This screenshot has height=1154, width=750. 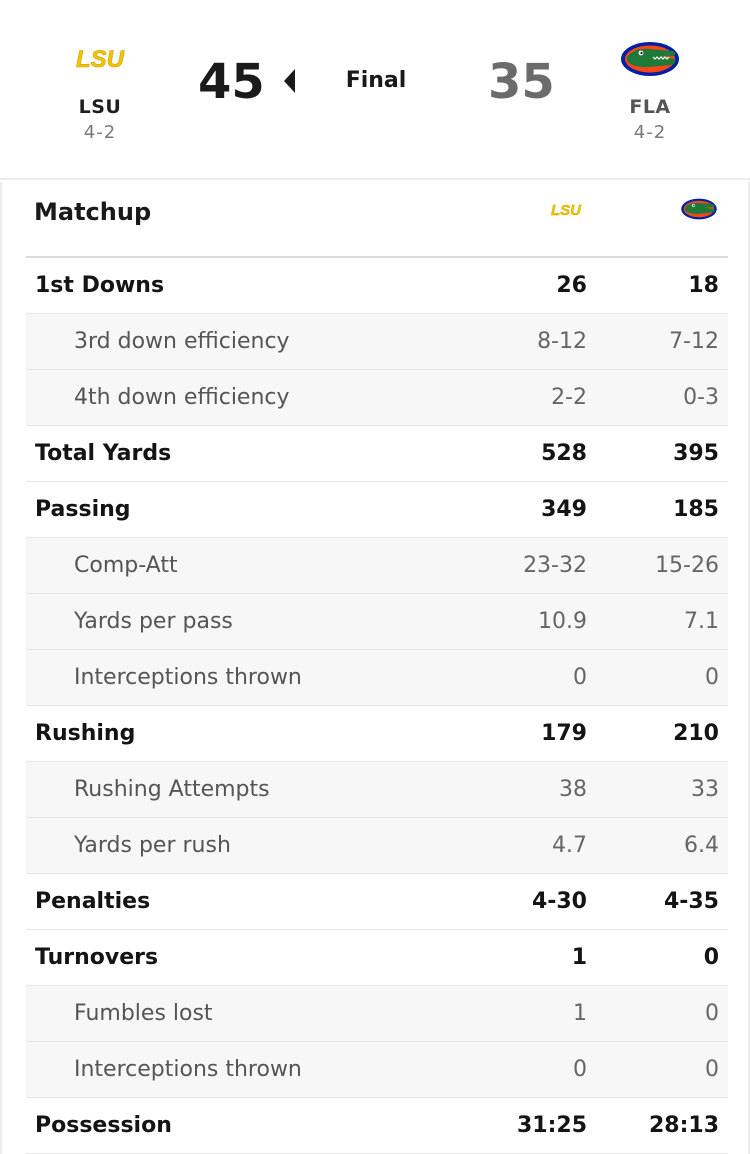 What do you see at coordinates (551, 1125) in the screenshot?
I see `lsu-stat-value: 31:25` at bounding box center [551, 1125].